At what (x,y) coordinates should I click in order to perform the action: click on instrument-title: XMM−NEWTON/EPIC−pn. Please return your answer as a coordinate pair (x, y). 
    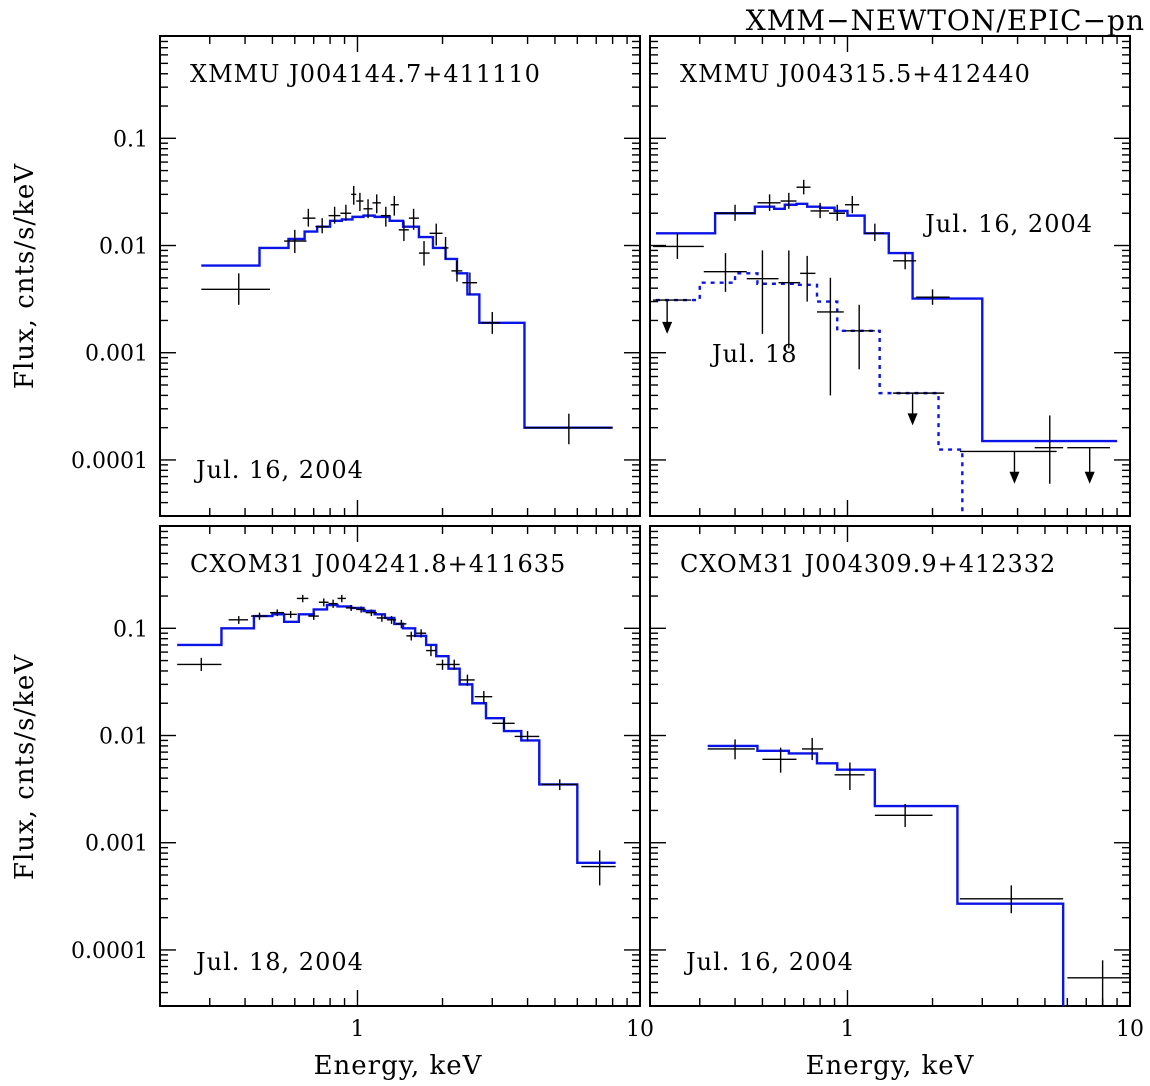
    Looking at the image, I should click on (945, 20).